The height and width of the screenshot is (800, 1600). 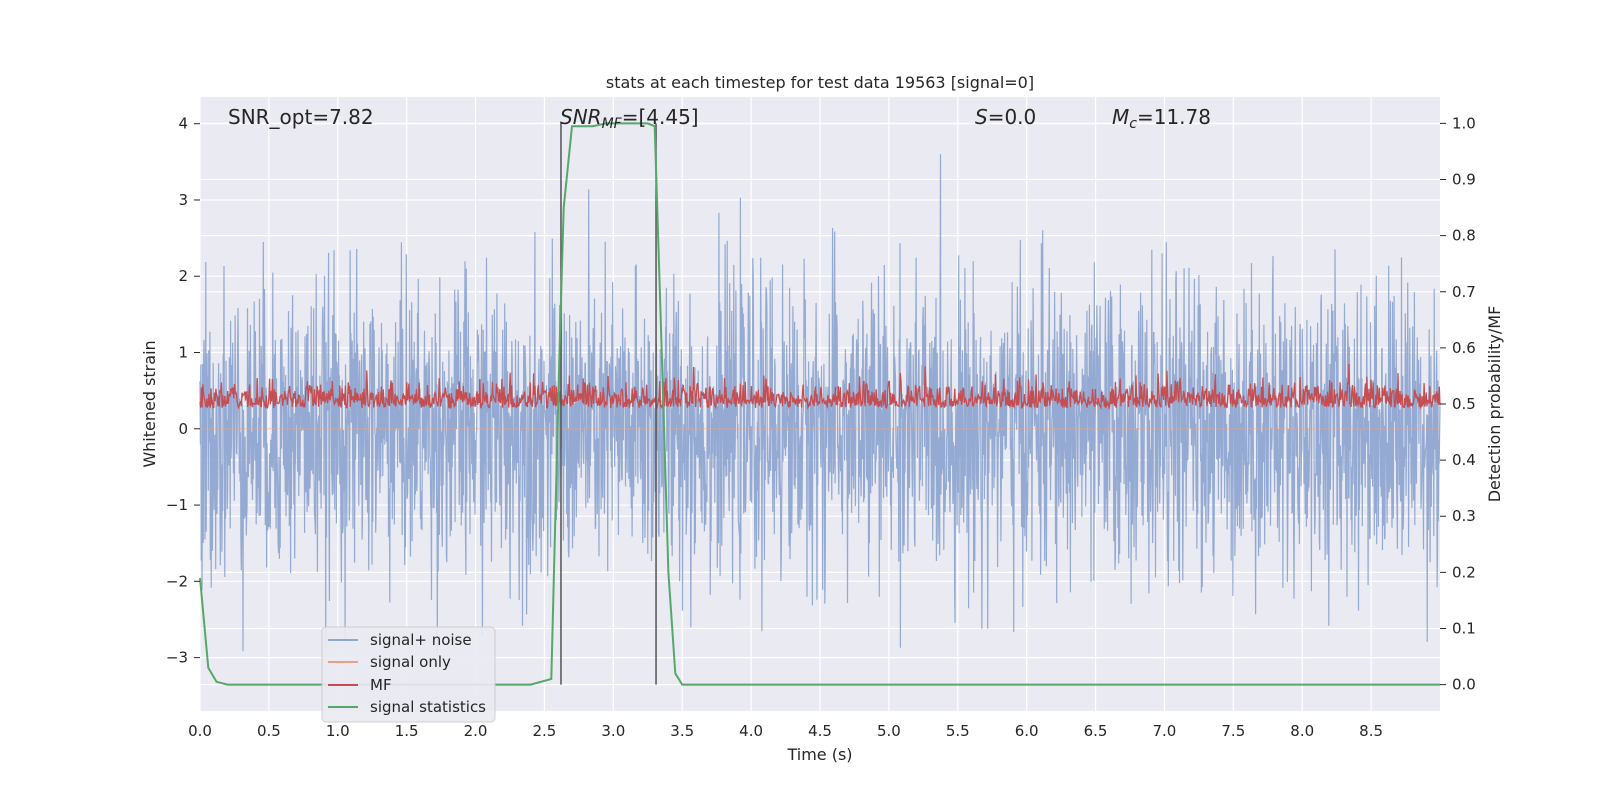 What do you see at coordinates (958, 731) in the screenshot?
I see `x-tick-label: 5.5` at bounding box center [958, 731].